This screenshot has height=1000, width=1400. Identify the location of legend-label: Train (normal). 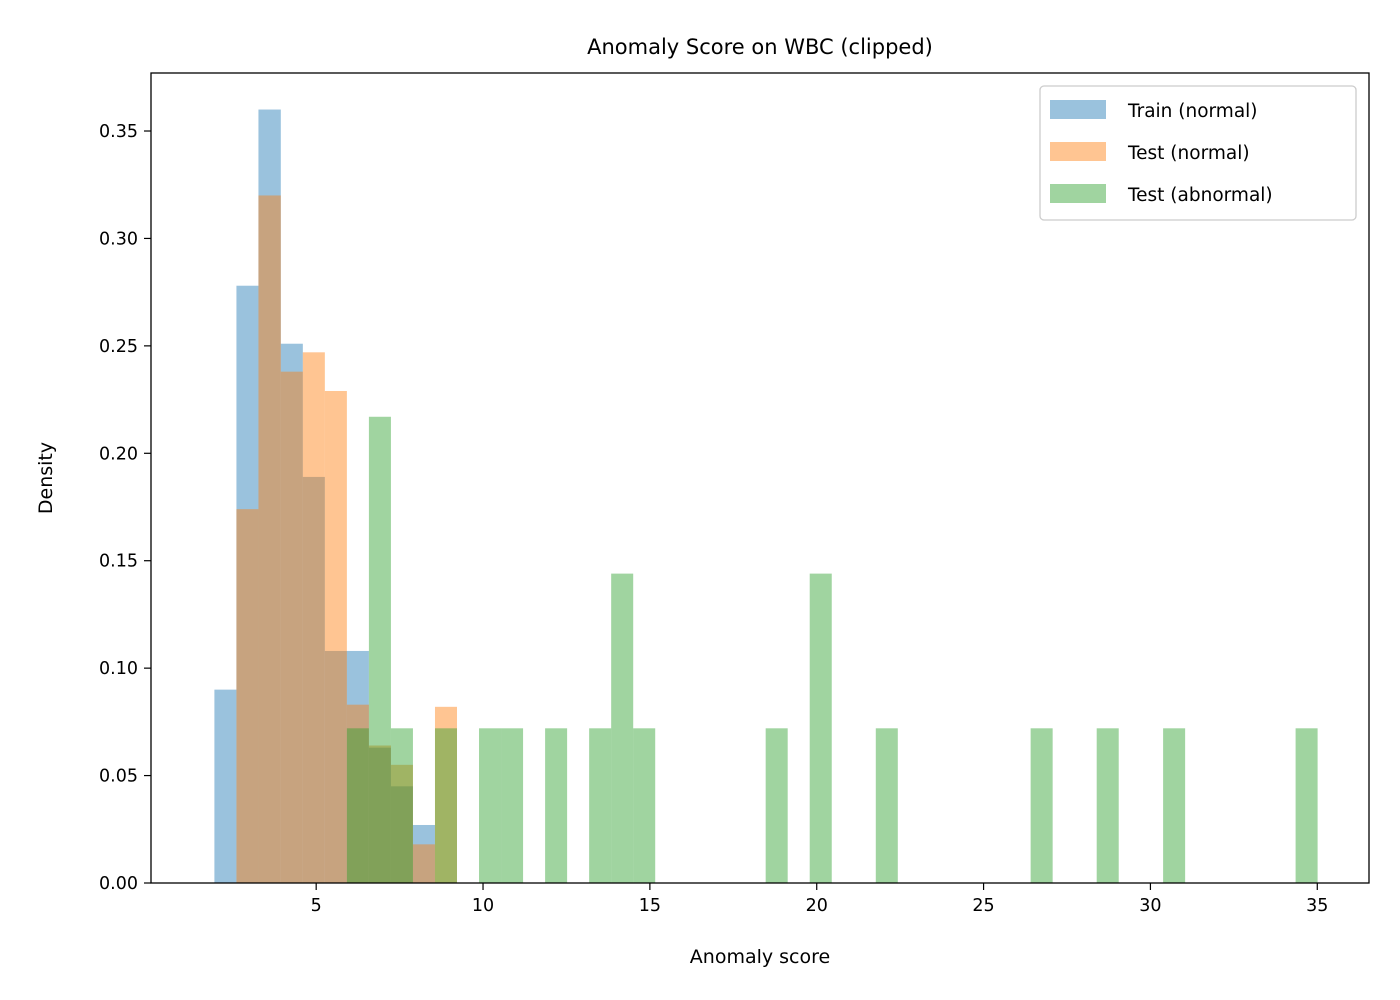
(1192, 111).